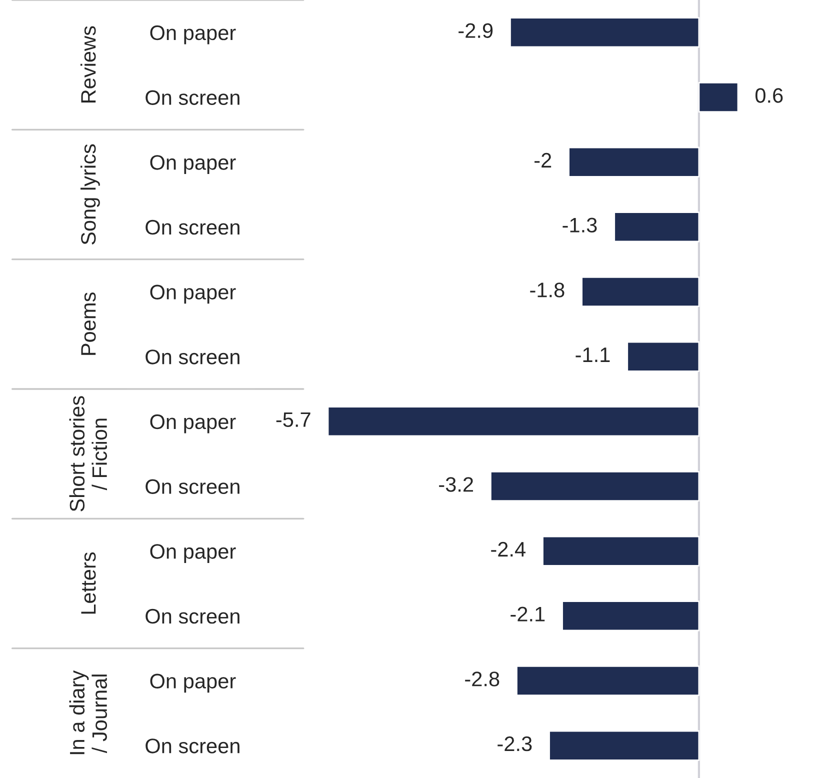  Describe the element at coordinates (543, 160) in the screenshot. I see `data-label: -2` at that location.